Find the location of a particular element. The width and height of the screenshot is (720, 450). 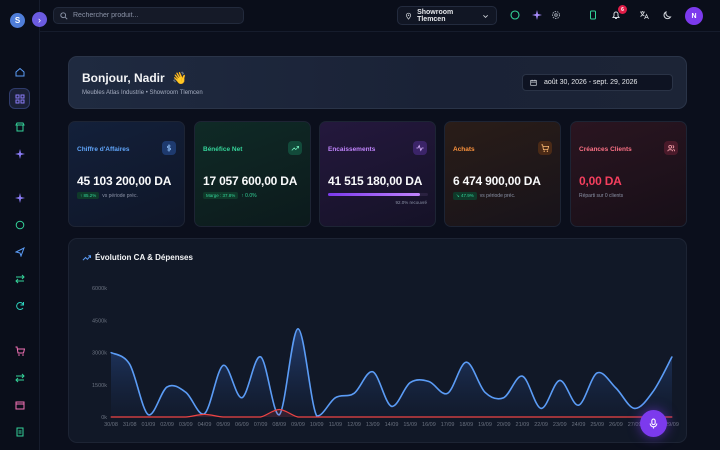

avatar: N is located at coordinates (694, 16).